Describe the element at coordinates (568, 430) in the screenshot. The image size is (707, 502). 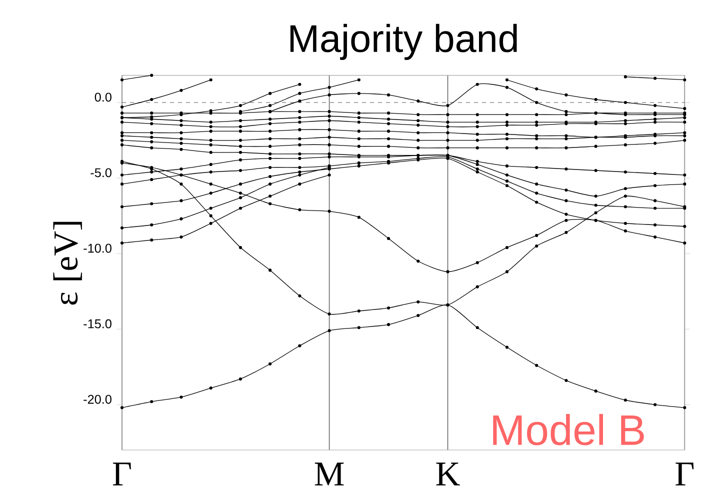
I see `annotation: Model B` at that location.